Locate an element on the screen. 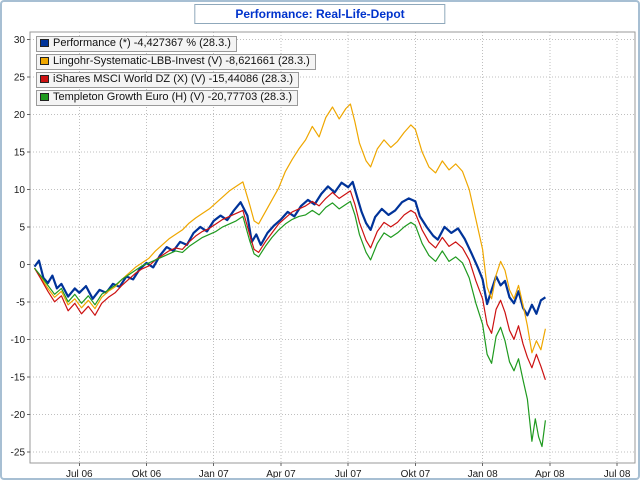 This screenshot has height=480, width=640. y-tick-label: 20 is located at coordinates (20, 115).